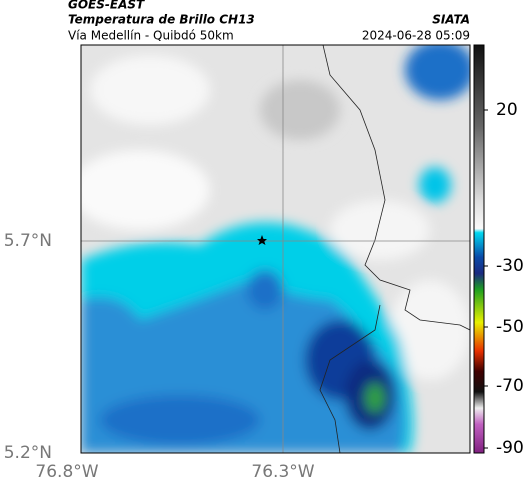  What do you see at coordinates (510, 266) in the screenshot?
I see `colorbar-tick: -30` at bounding box center [510, 266].